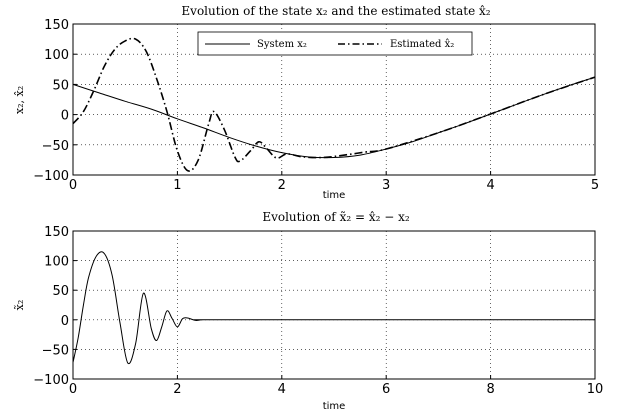  I want to click on chart-top-ylabel: x₂, x̂₂, so click(19, 100).